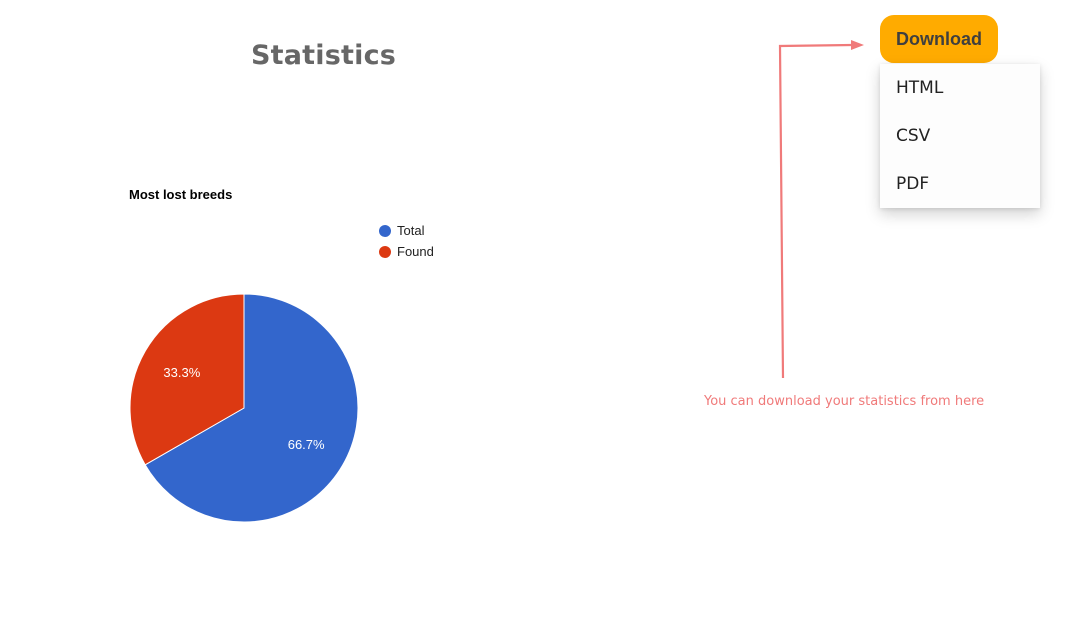 The height and width of the screenshot is (635, 1089). I want to click on page-title: Statistics, so click(324, 55).